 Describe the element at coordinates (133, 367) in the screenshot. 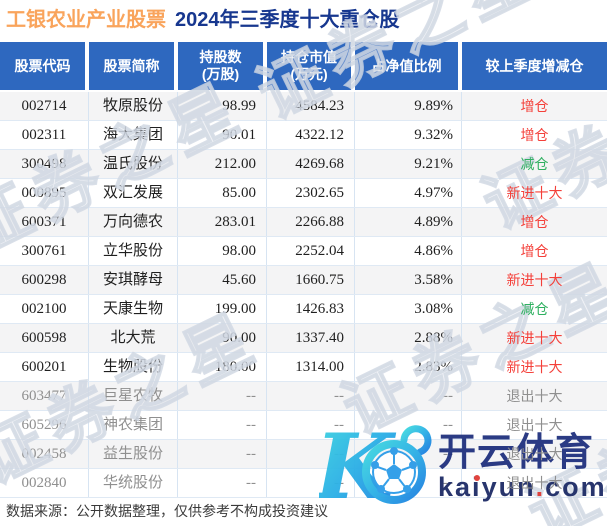

I see `stock-name: 生物股份` at that location.